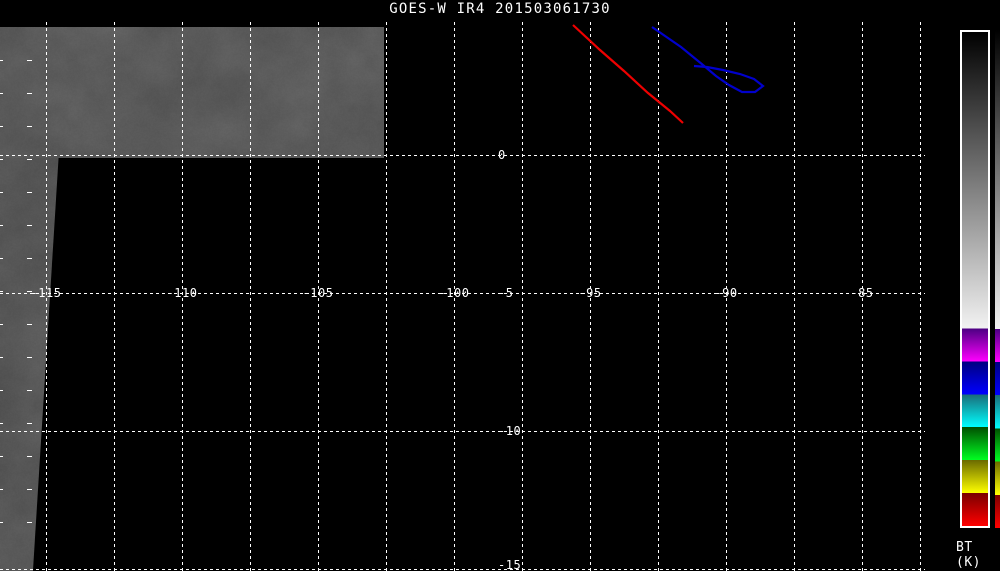 Image resolution: width=1000 pixels, height=571 pixels. I want to click on longitude-tick-label: -105, so click(318, 293).